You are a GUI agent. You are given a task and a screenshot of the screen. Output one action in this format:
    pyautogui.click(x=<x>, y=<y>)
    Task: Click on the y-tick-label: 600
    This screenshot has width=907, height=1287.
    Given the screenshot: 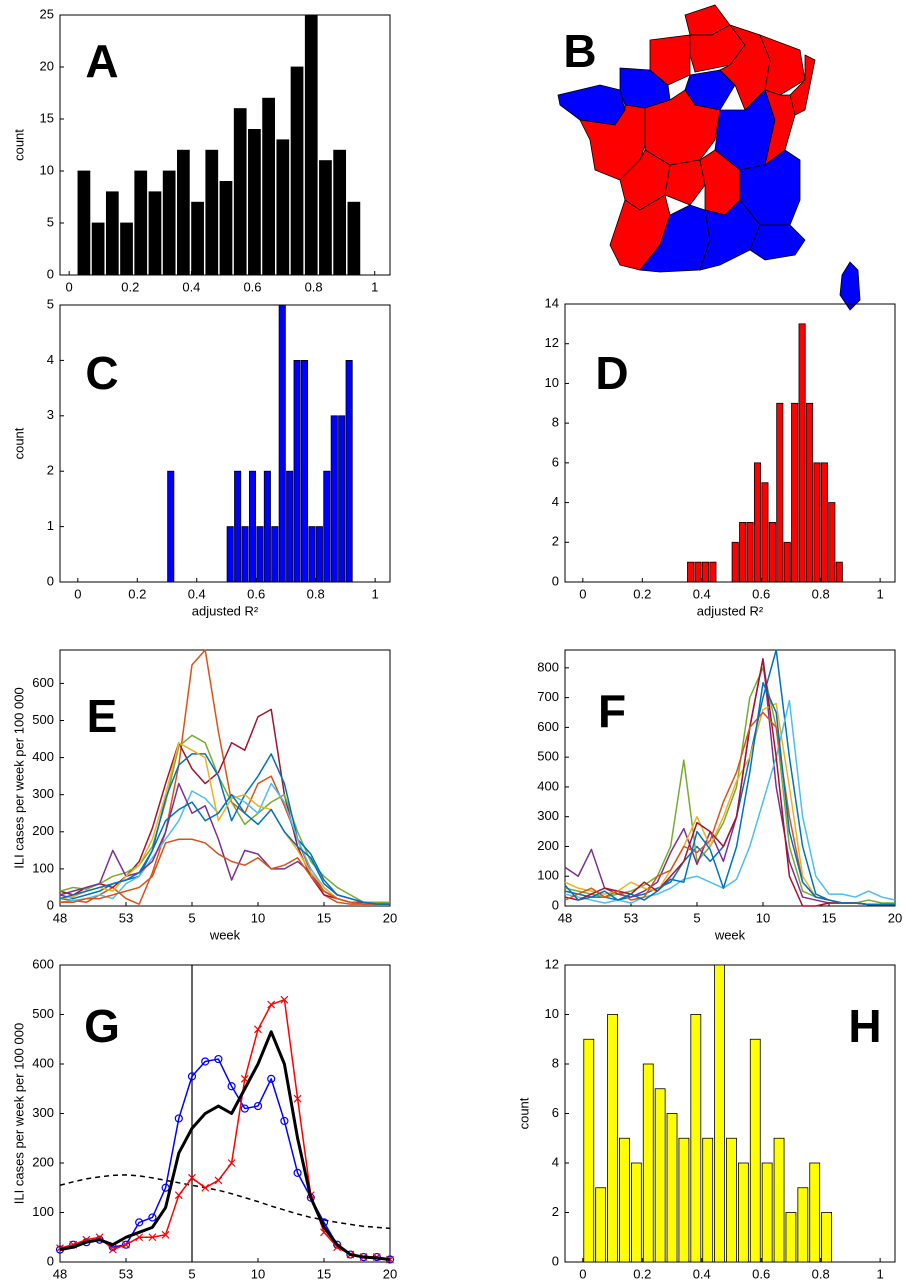 What is the action you would take?
    pyautogui.click(x=43, y=682)
    